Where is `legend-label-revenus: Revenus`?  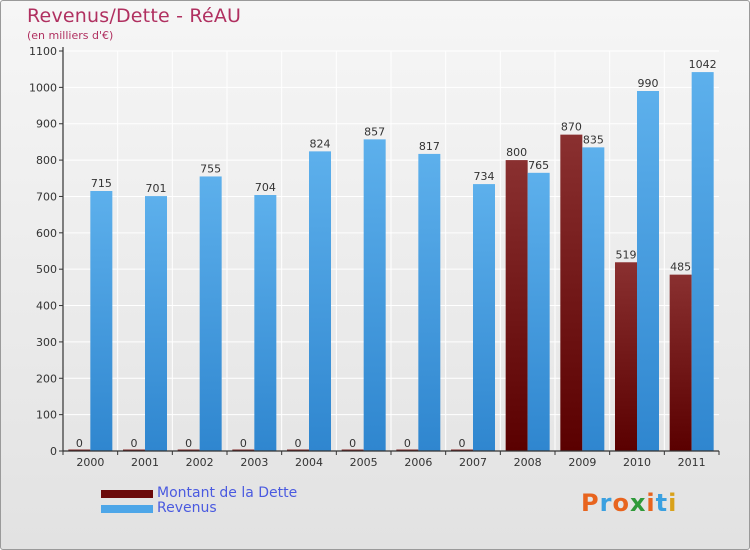
legend-label-revenus: Revenus is located at coordinates (187, 508).